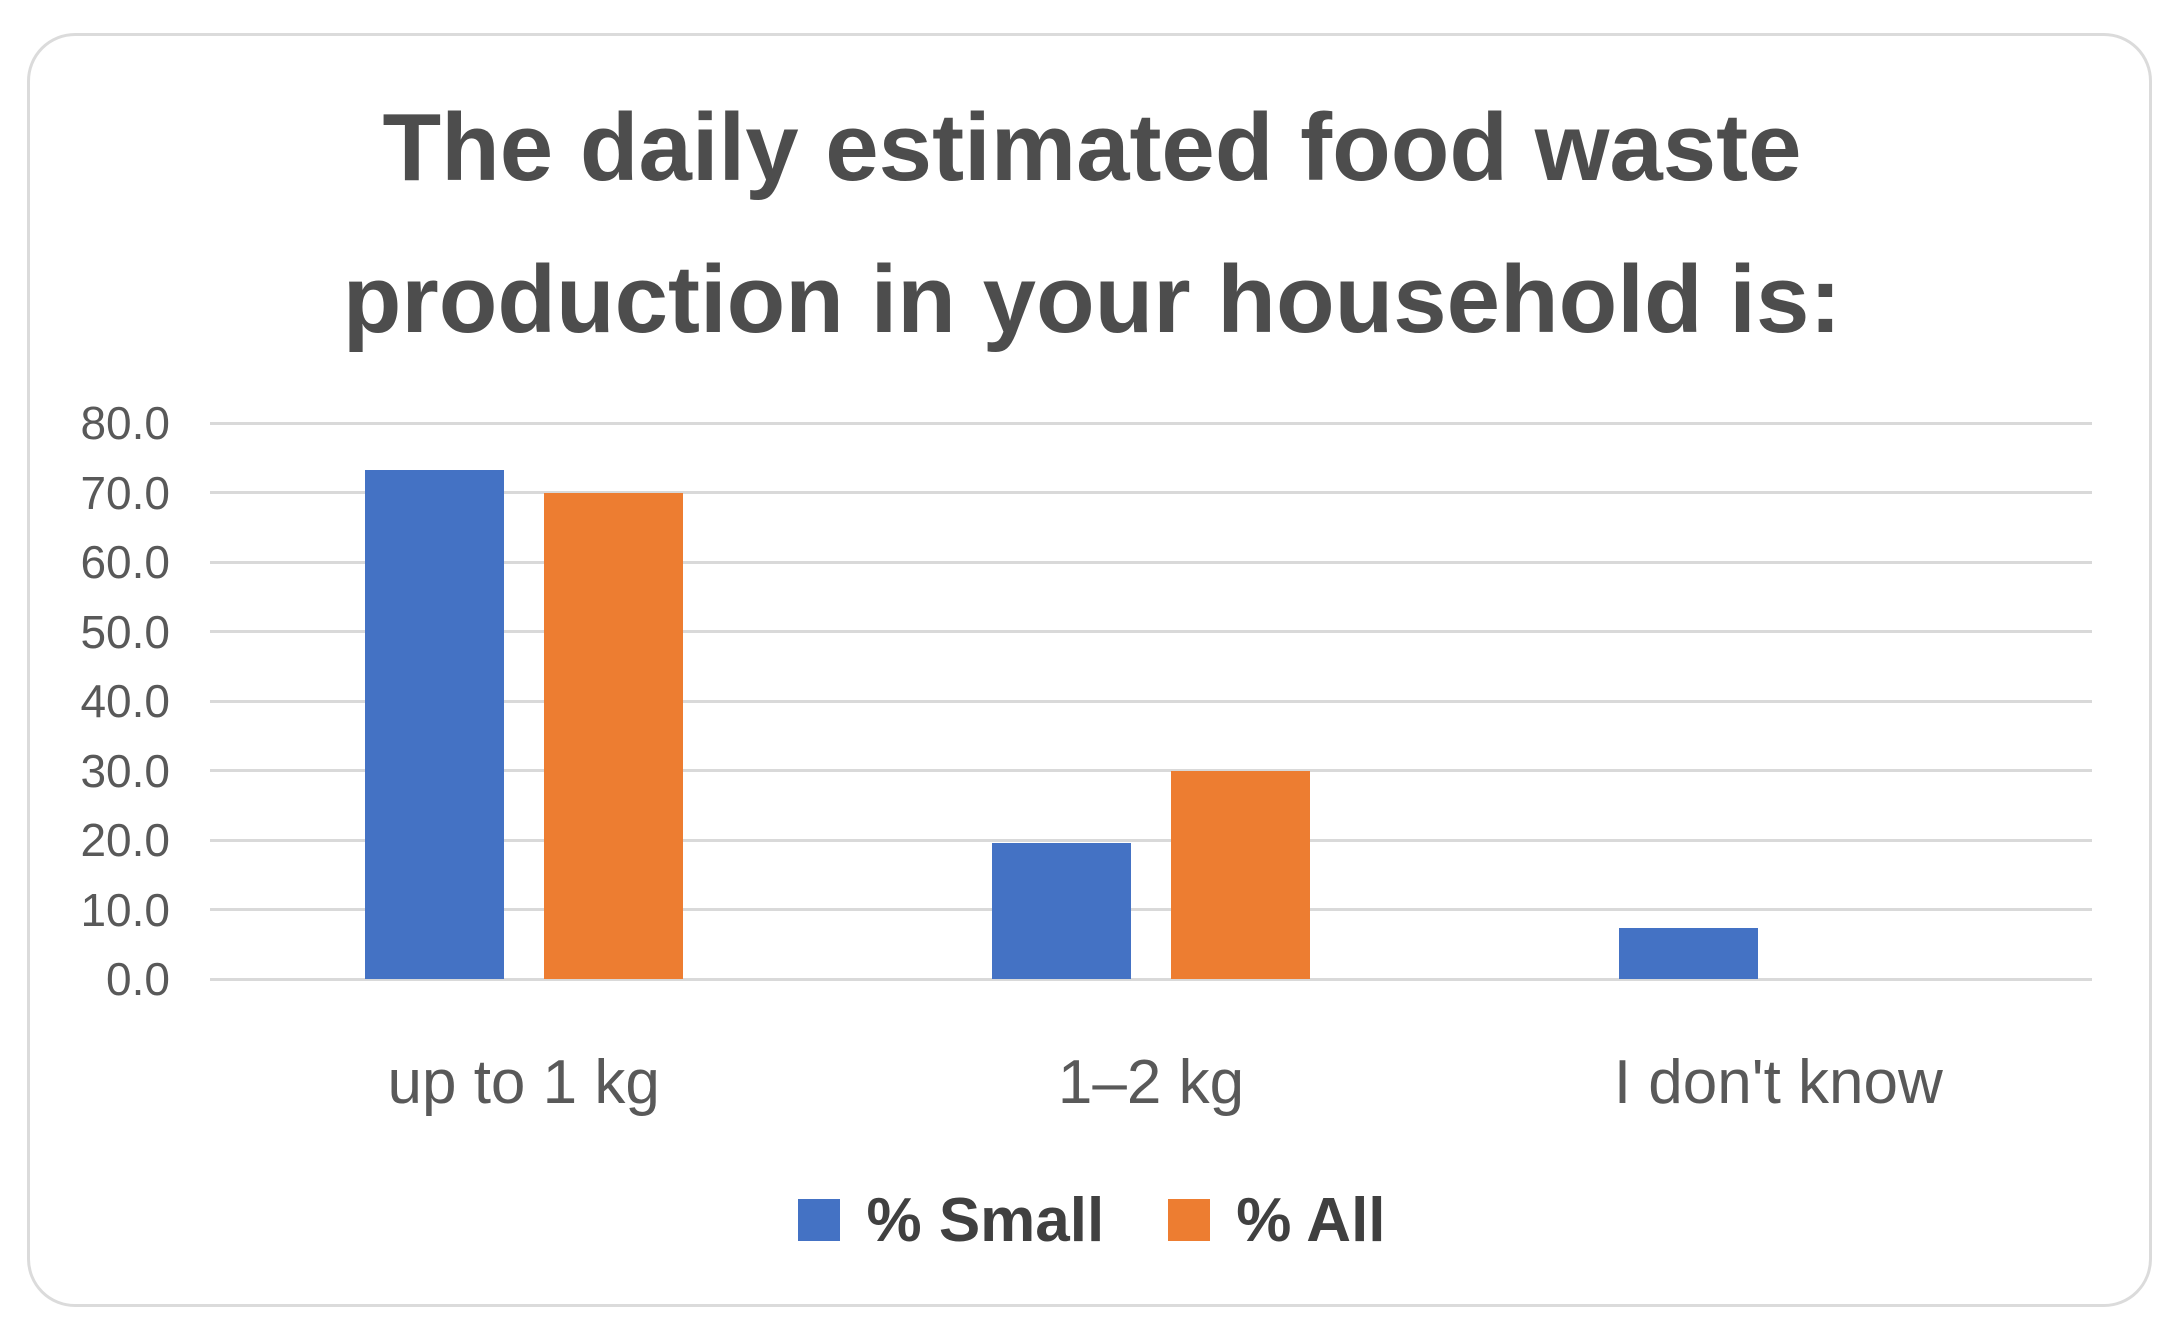 The height and width of the screenshot is (1338, 2184). I want to click on y-axis-tick-label-0: 0.0, so click(138, 979).